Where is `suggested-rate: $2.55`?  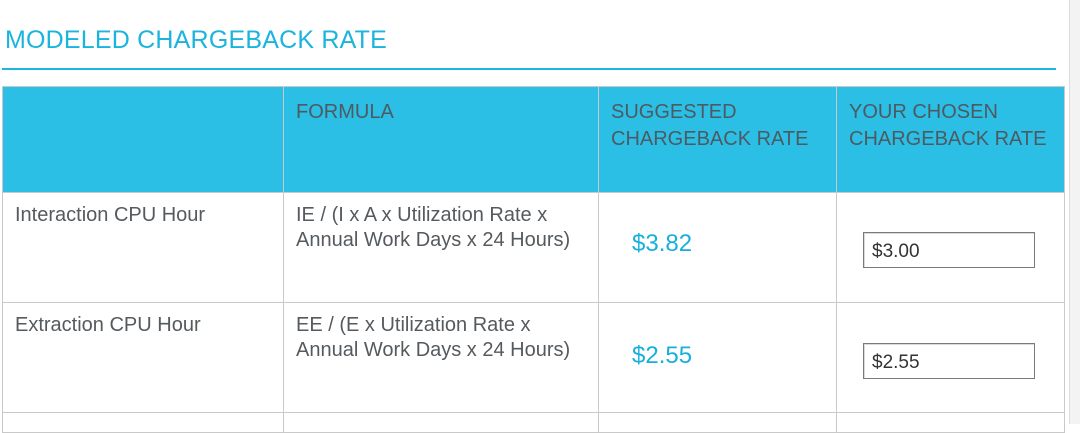 suggested-rate: $2.55 is located at coordinates (717, 357).